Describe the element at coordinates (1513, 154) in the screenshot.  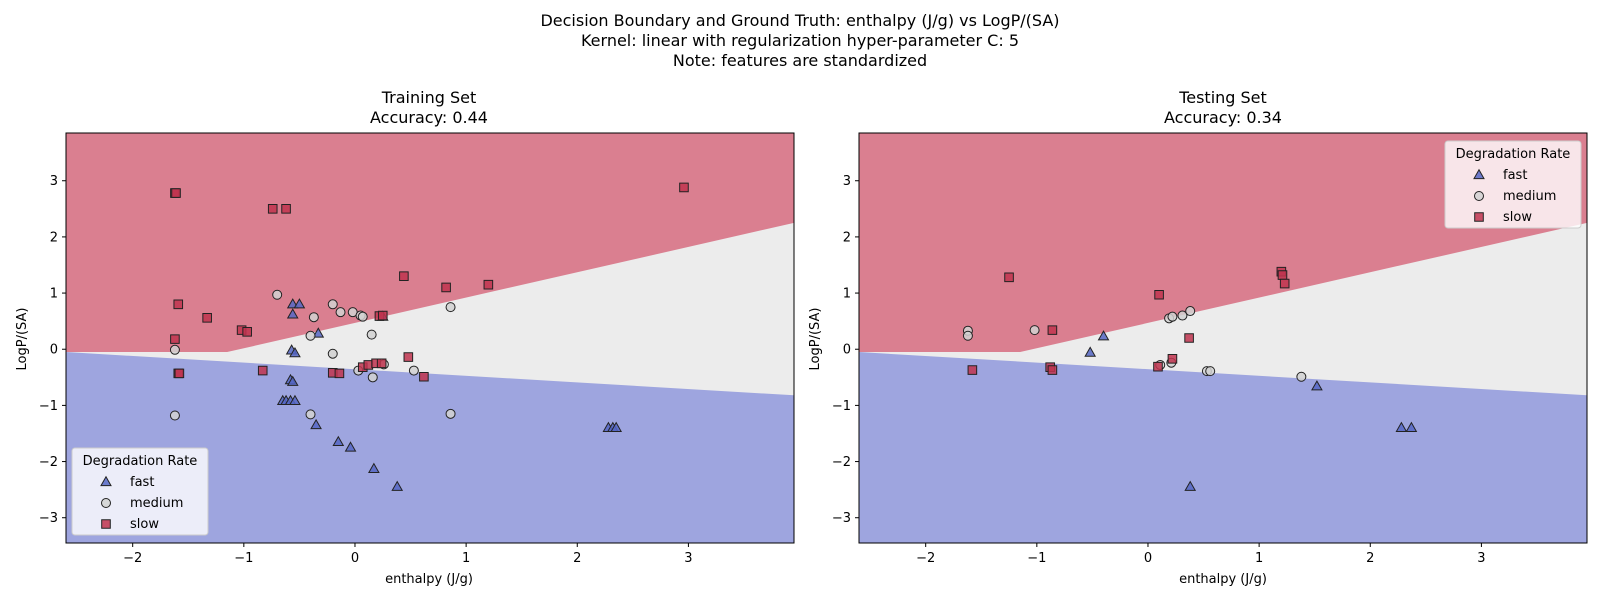
I see `testing-legend-title: Degradation Rate` at that location.